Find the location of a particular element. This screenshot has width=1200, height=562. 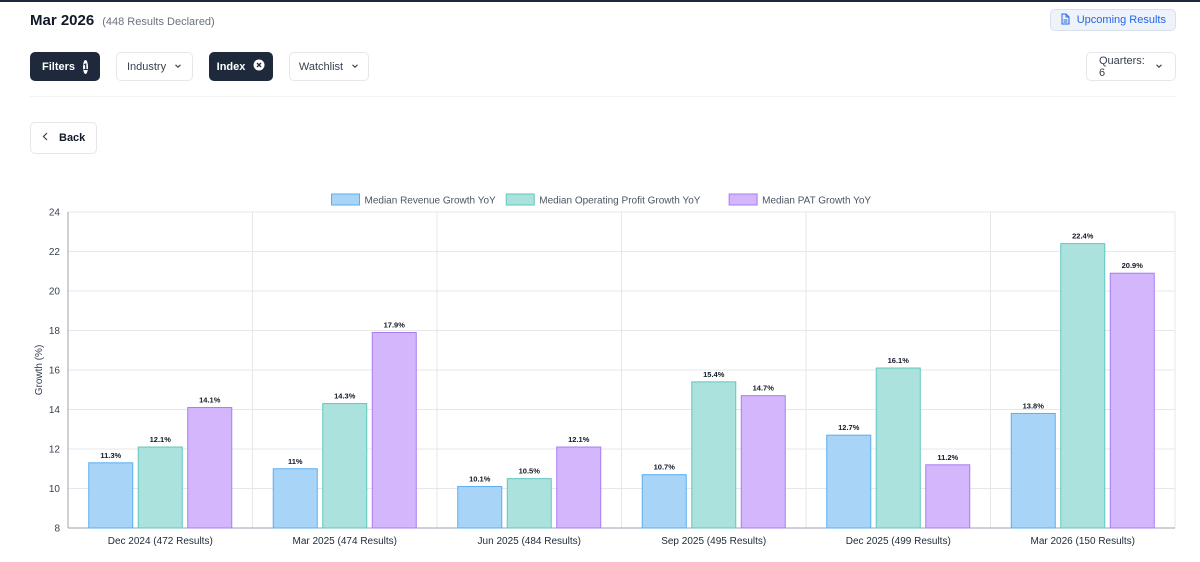

data-label: 12.7% is located at coordinates (849, 427).